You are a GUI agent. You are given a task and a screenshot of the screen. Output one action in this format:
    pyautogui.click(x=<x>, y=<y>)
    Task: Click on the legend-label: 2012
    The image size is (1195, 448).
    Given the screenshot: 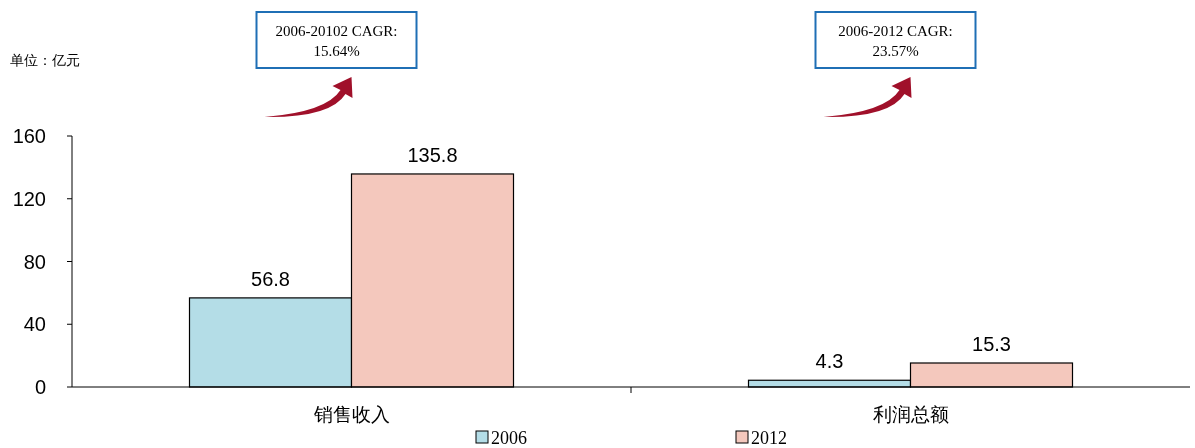 What is the action you would take?
    pyautogui.click(x=769, y=438)
    